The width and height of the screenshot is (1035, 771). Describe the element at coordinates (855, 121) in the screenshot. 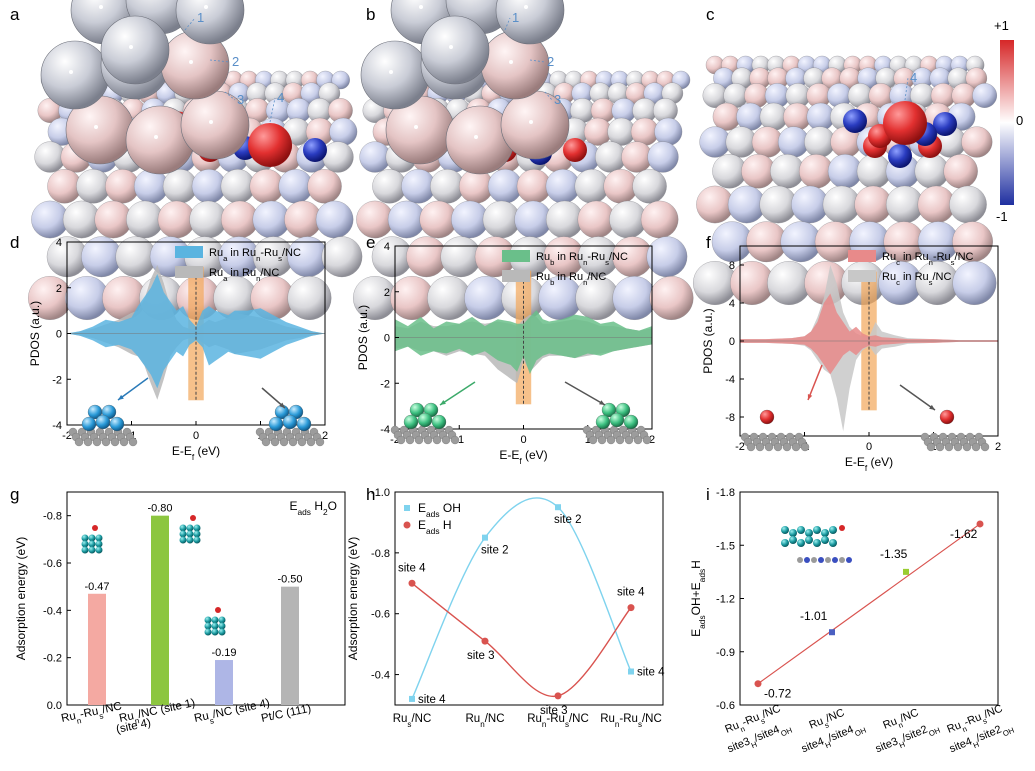

I see `doped-atom` at that location.